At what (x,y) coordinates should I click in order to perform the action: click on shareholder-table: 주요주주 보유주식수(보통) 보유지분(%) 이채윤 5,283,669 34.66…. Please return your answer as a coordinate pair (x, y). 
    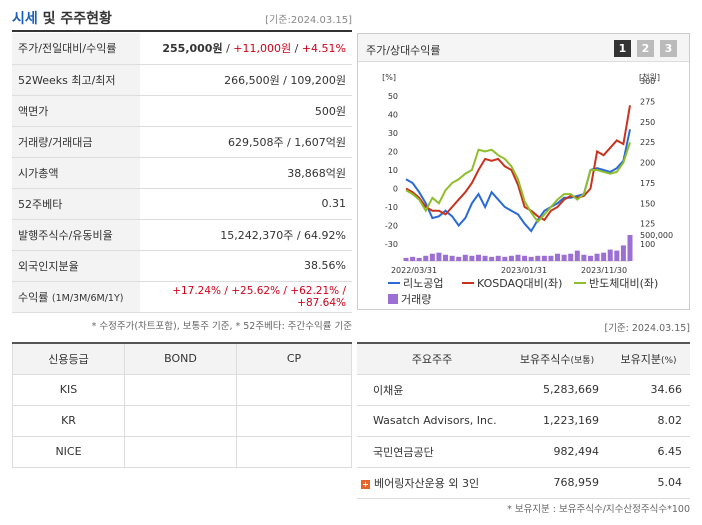
    Looking at the image, I should click on (523, 420).